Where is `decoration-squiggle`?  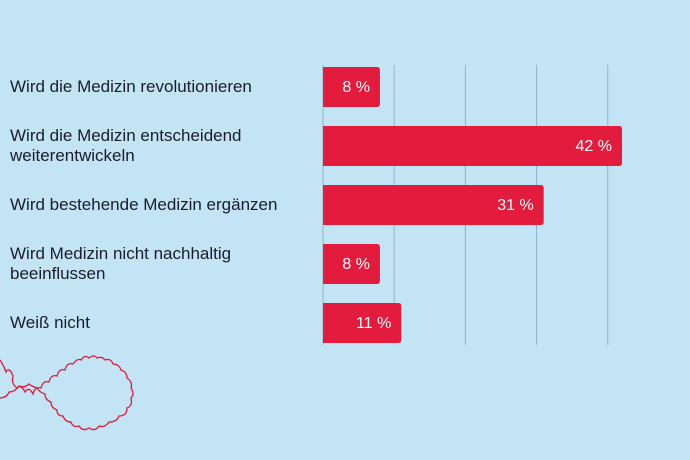 decoration-squiggle is located at coordinates (67, 393).